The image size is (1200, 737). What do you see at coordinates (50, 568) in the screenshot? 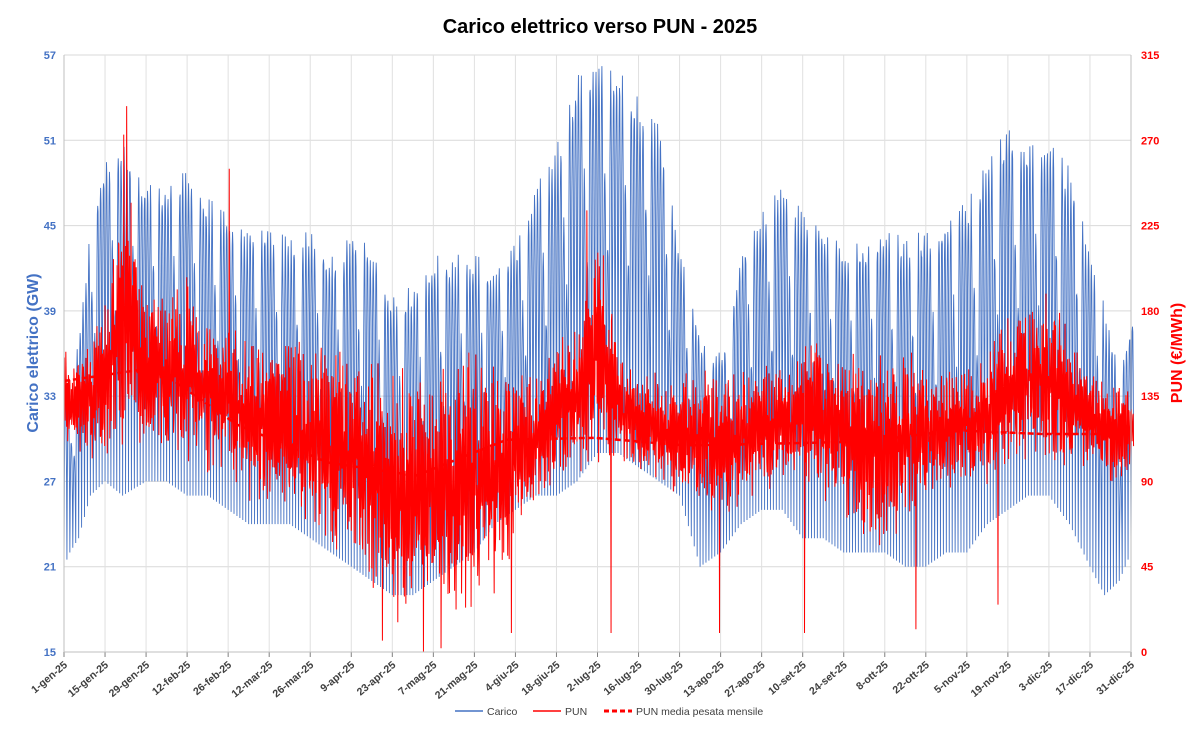
I see `left-tick-label: 21` at bounding box center [50, 568].